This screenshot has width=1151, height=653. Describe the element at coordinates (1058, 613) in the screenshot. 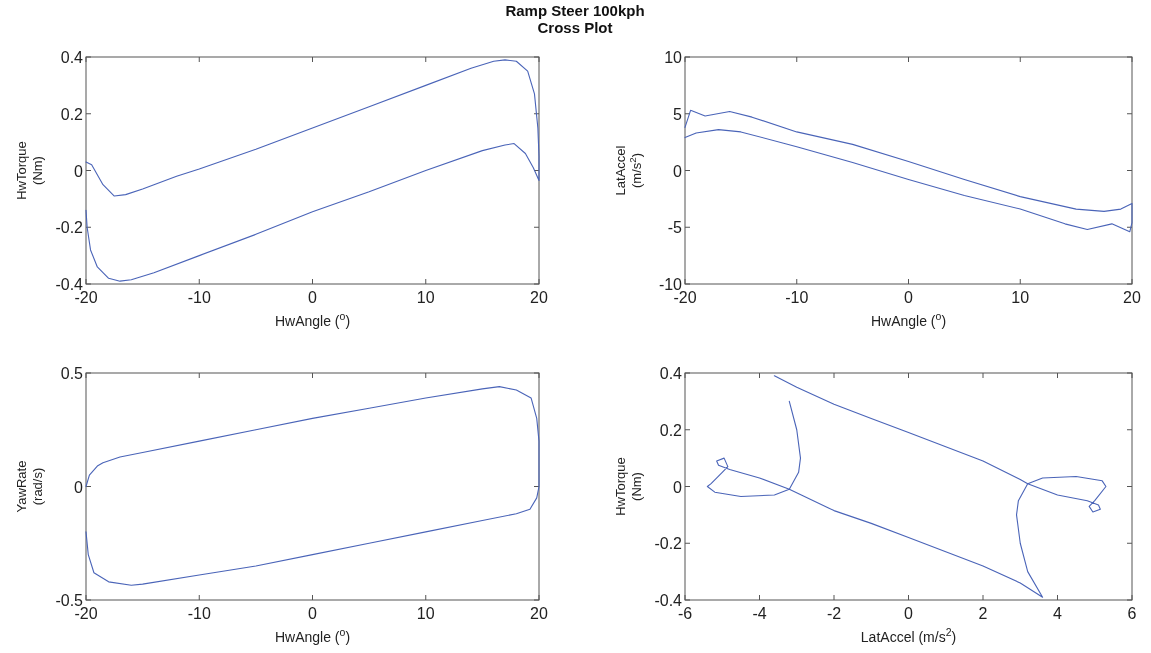

I see `x-tick-label: 4` at that location.